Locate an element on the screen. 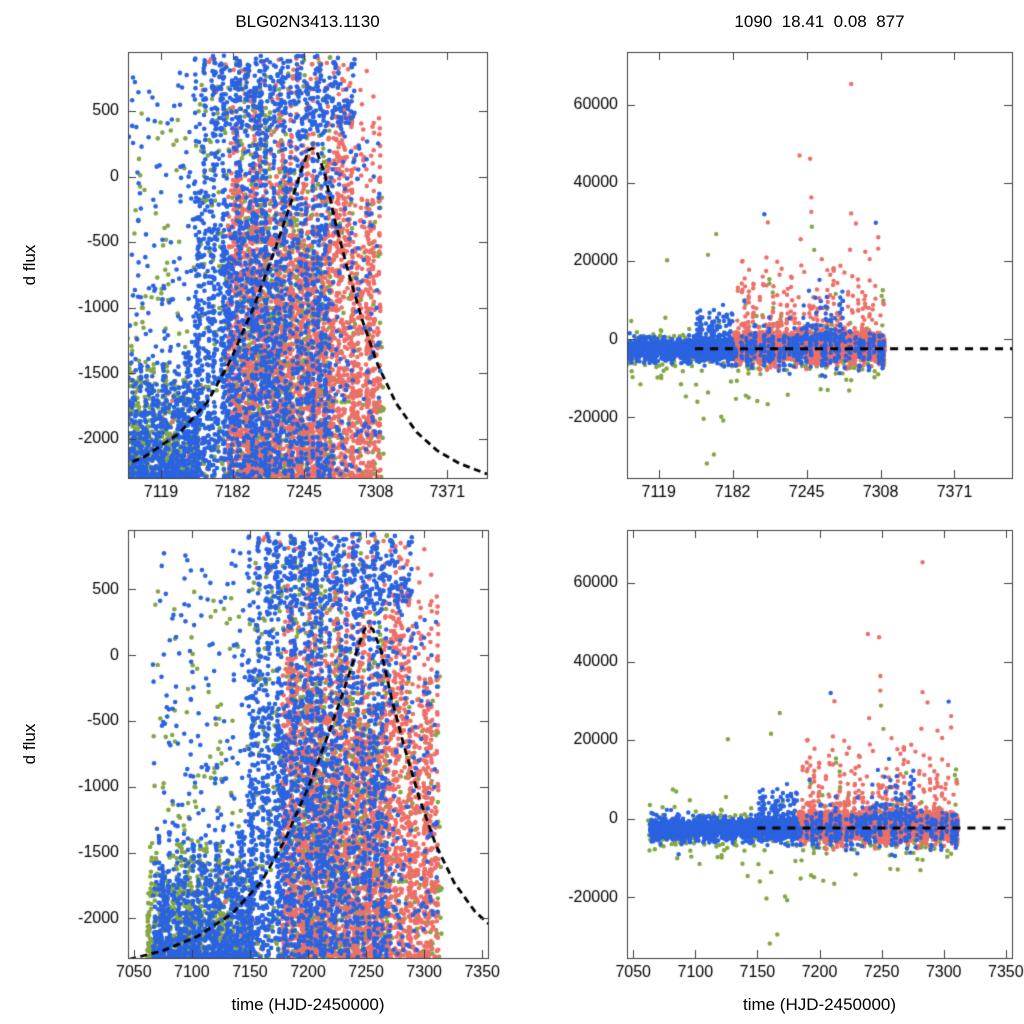 This screenshot has height=1024, width=1024. x-axis-label-right: time (HJD-2450000) is located at coordinates (819, 1004).